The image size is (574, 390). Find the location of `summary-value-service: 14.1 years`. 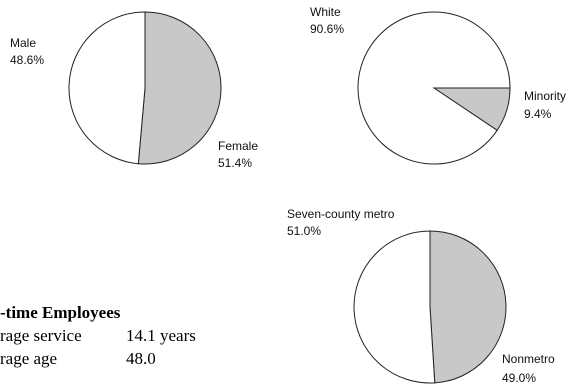

summary-value-service: 14.1 years is located at coordinates (161, 335).